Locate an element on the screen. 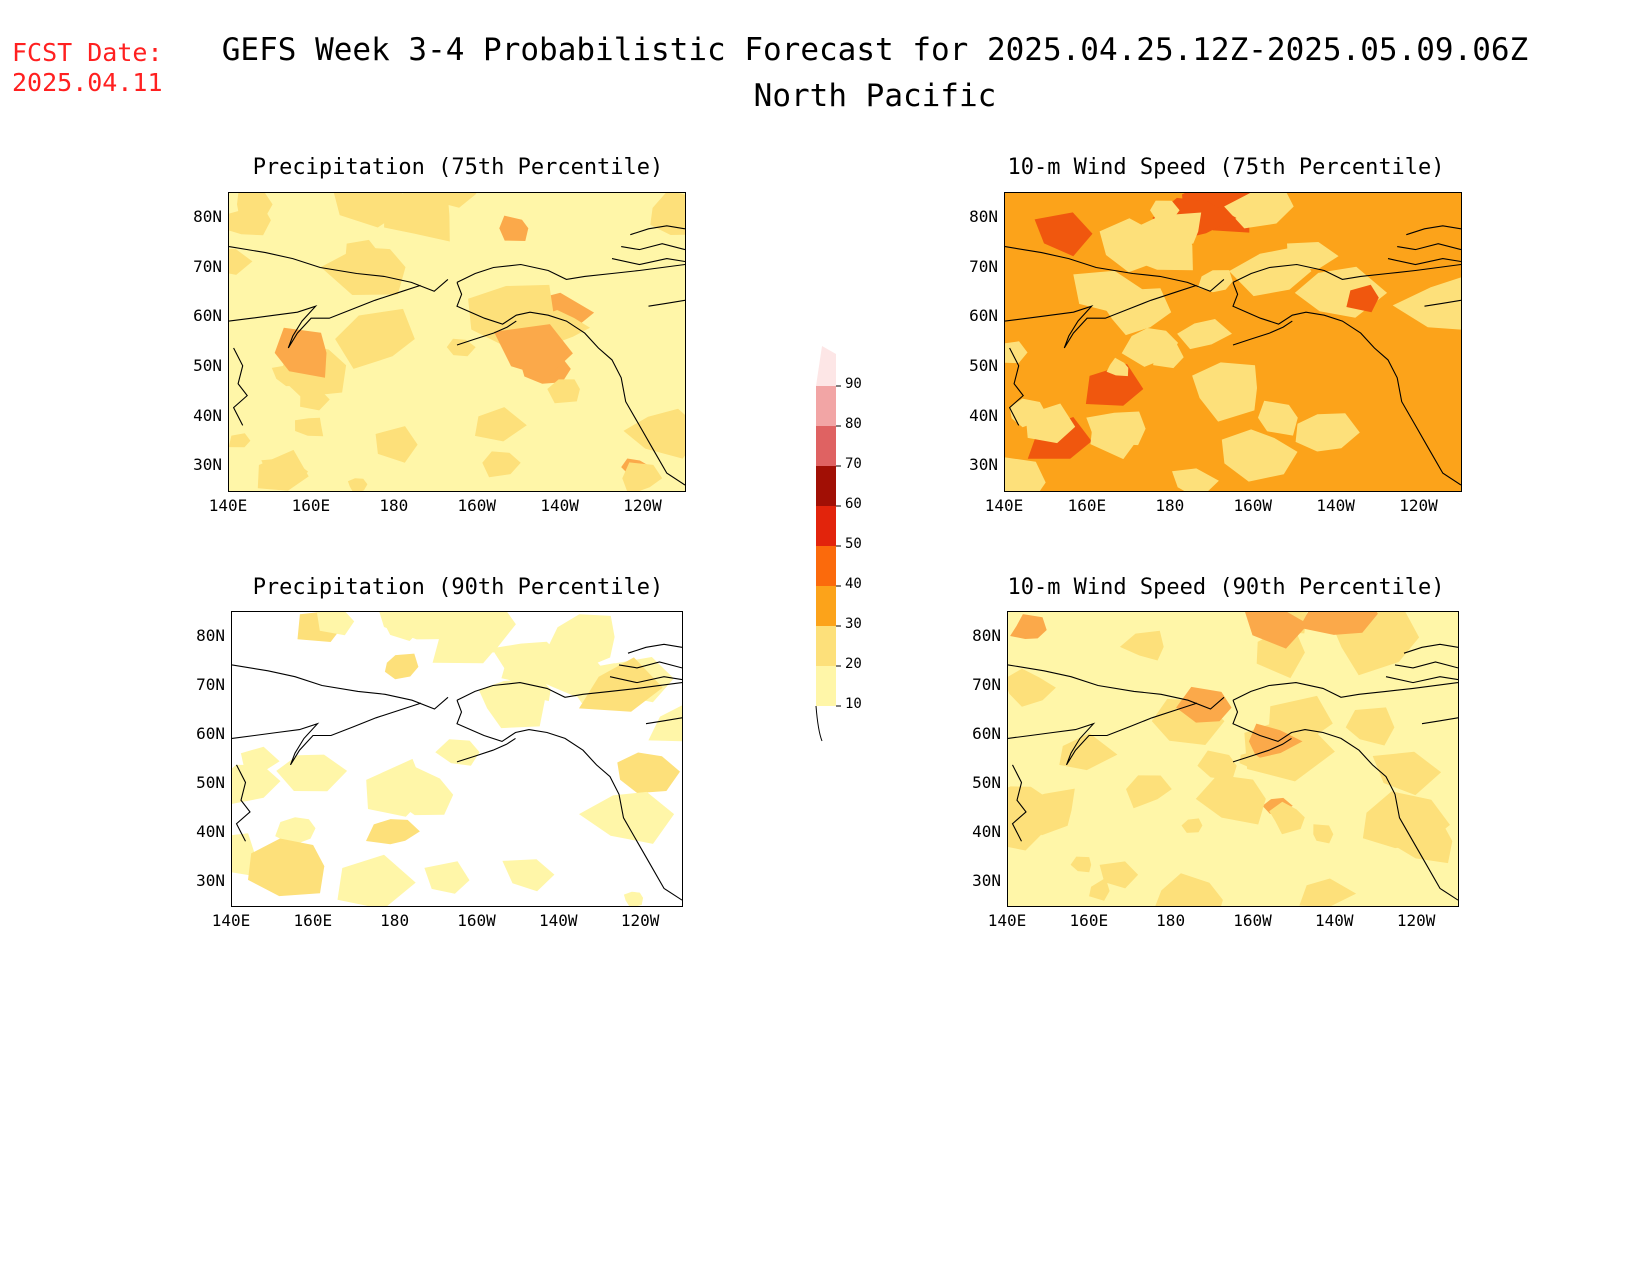  chart-subtitle: North Pacific is located at coordinates (875, 96).